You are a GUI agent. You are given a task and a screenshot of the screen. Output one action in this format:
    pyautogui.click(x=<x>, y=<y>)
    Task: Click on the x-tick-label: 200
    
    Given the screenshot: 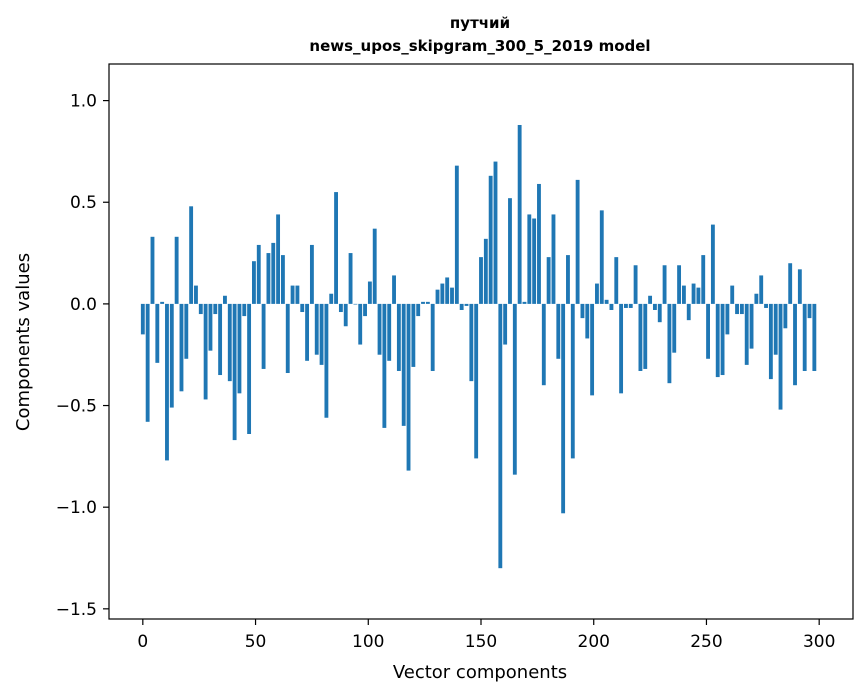 What is the action you would take?
    pyautogui.click(x=594, y=642)
    